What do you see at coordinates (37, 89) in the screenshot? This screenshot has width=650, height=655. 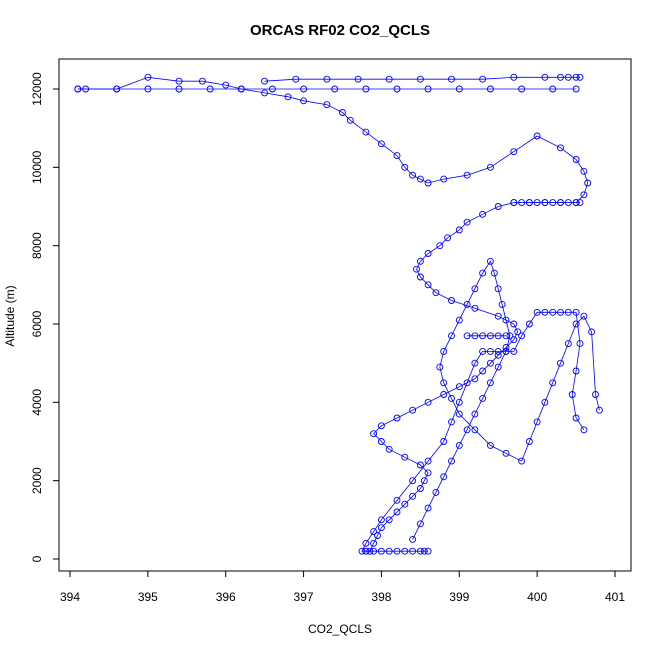 I see `y-tick-label: 12000` at bounding box center [37, 89].